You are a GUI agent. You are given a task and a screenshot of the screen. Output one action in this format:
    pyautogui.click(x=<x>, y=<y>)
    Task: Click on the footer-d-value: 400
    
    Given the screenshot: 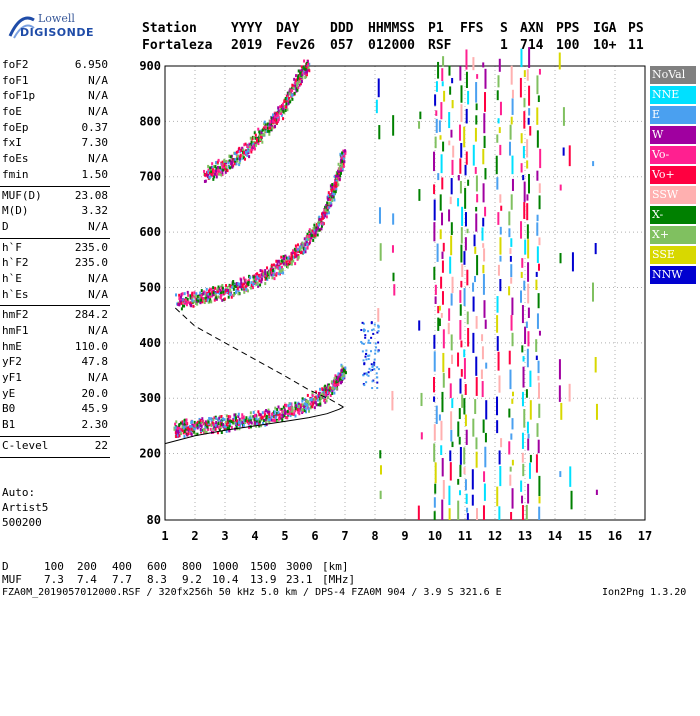 What is the action you would take?
    pyautogui.click(x=122, y=566)
    